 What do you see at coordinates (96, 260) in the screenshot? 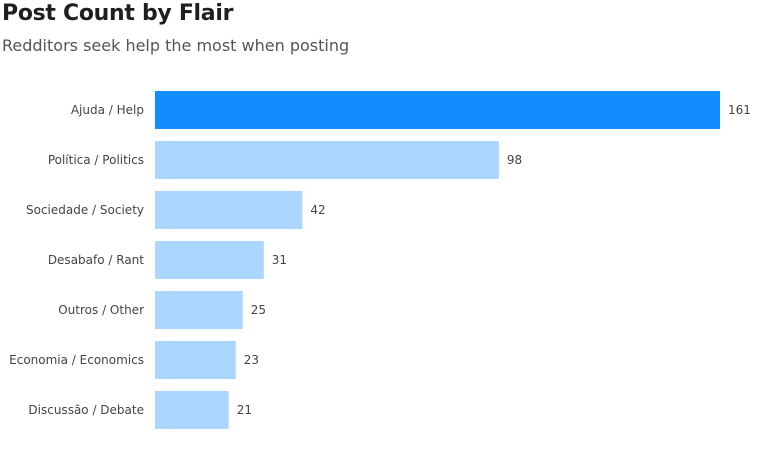
I see `category-label-desabafo: Desabafo / Rant` at bounding box center [96, 260].